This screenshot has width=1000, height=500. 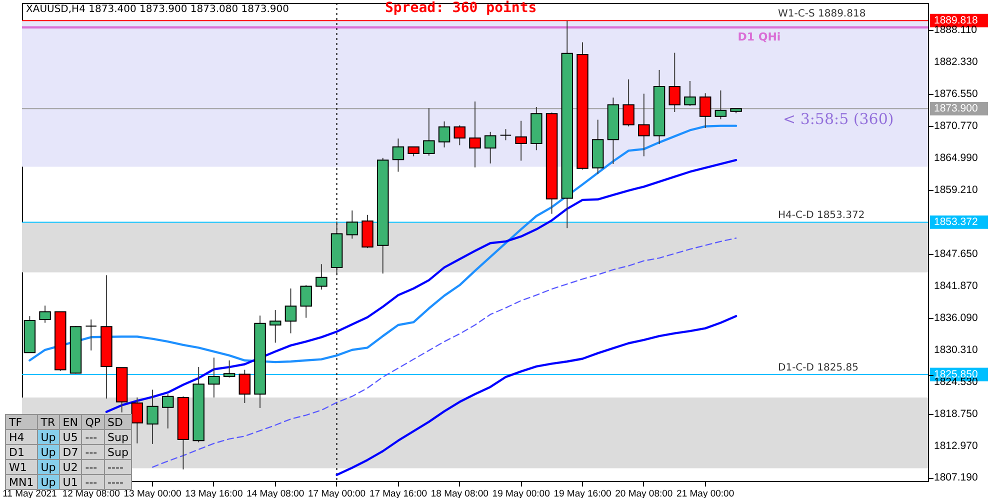 What do you see at coordinates (759, 37) in the screenshot?
I see `band-label: D1 QHi` at bounding box center [759, 37].